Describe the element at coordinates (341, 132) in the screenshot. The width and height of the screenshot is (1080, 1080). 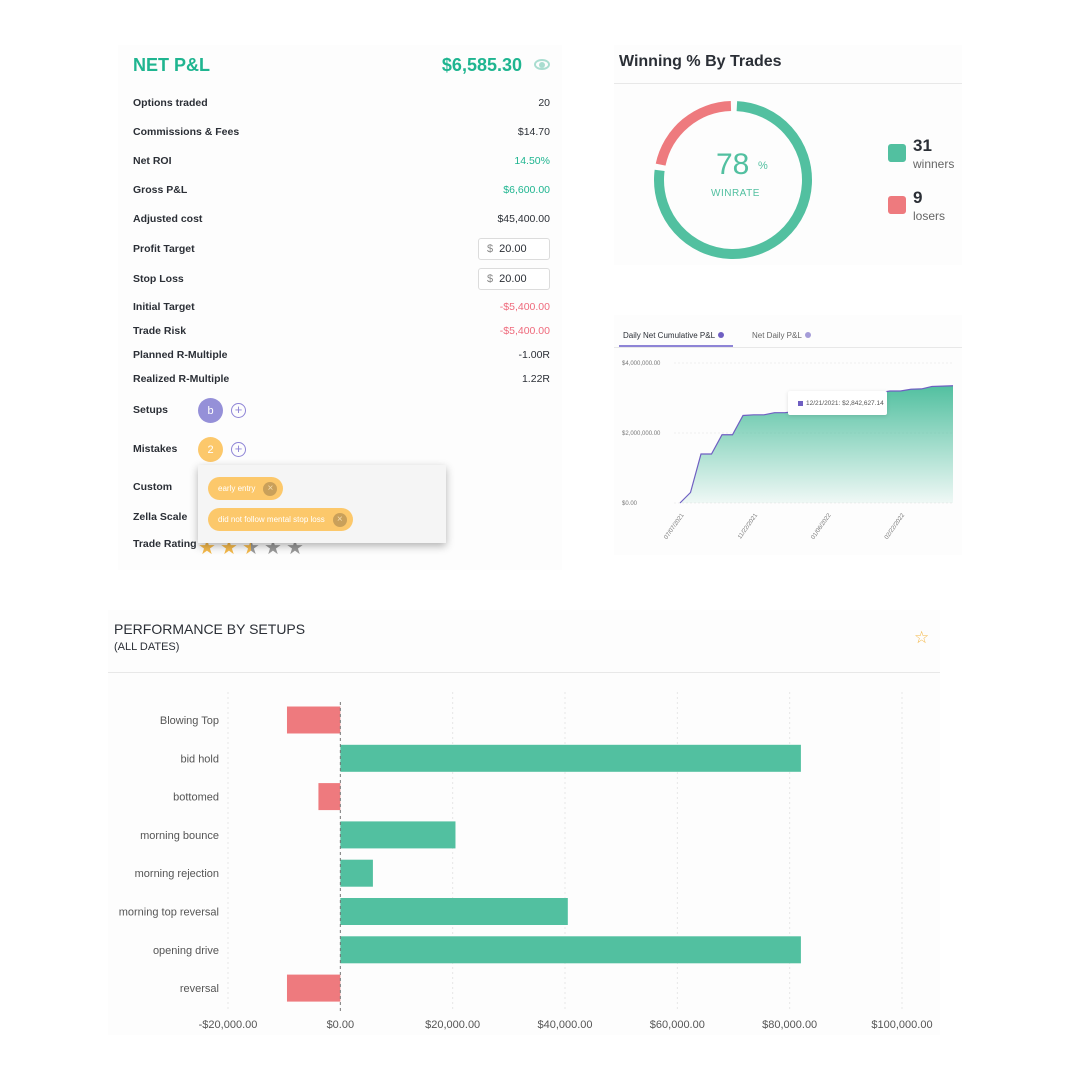
I see `stat-row: Commissions & Fees $14.70` at that location.